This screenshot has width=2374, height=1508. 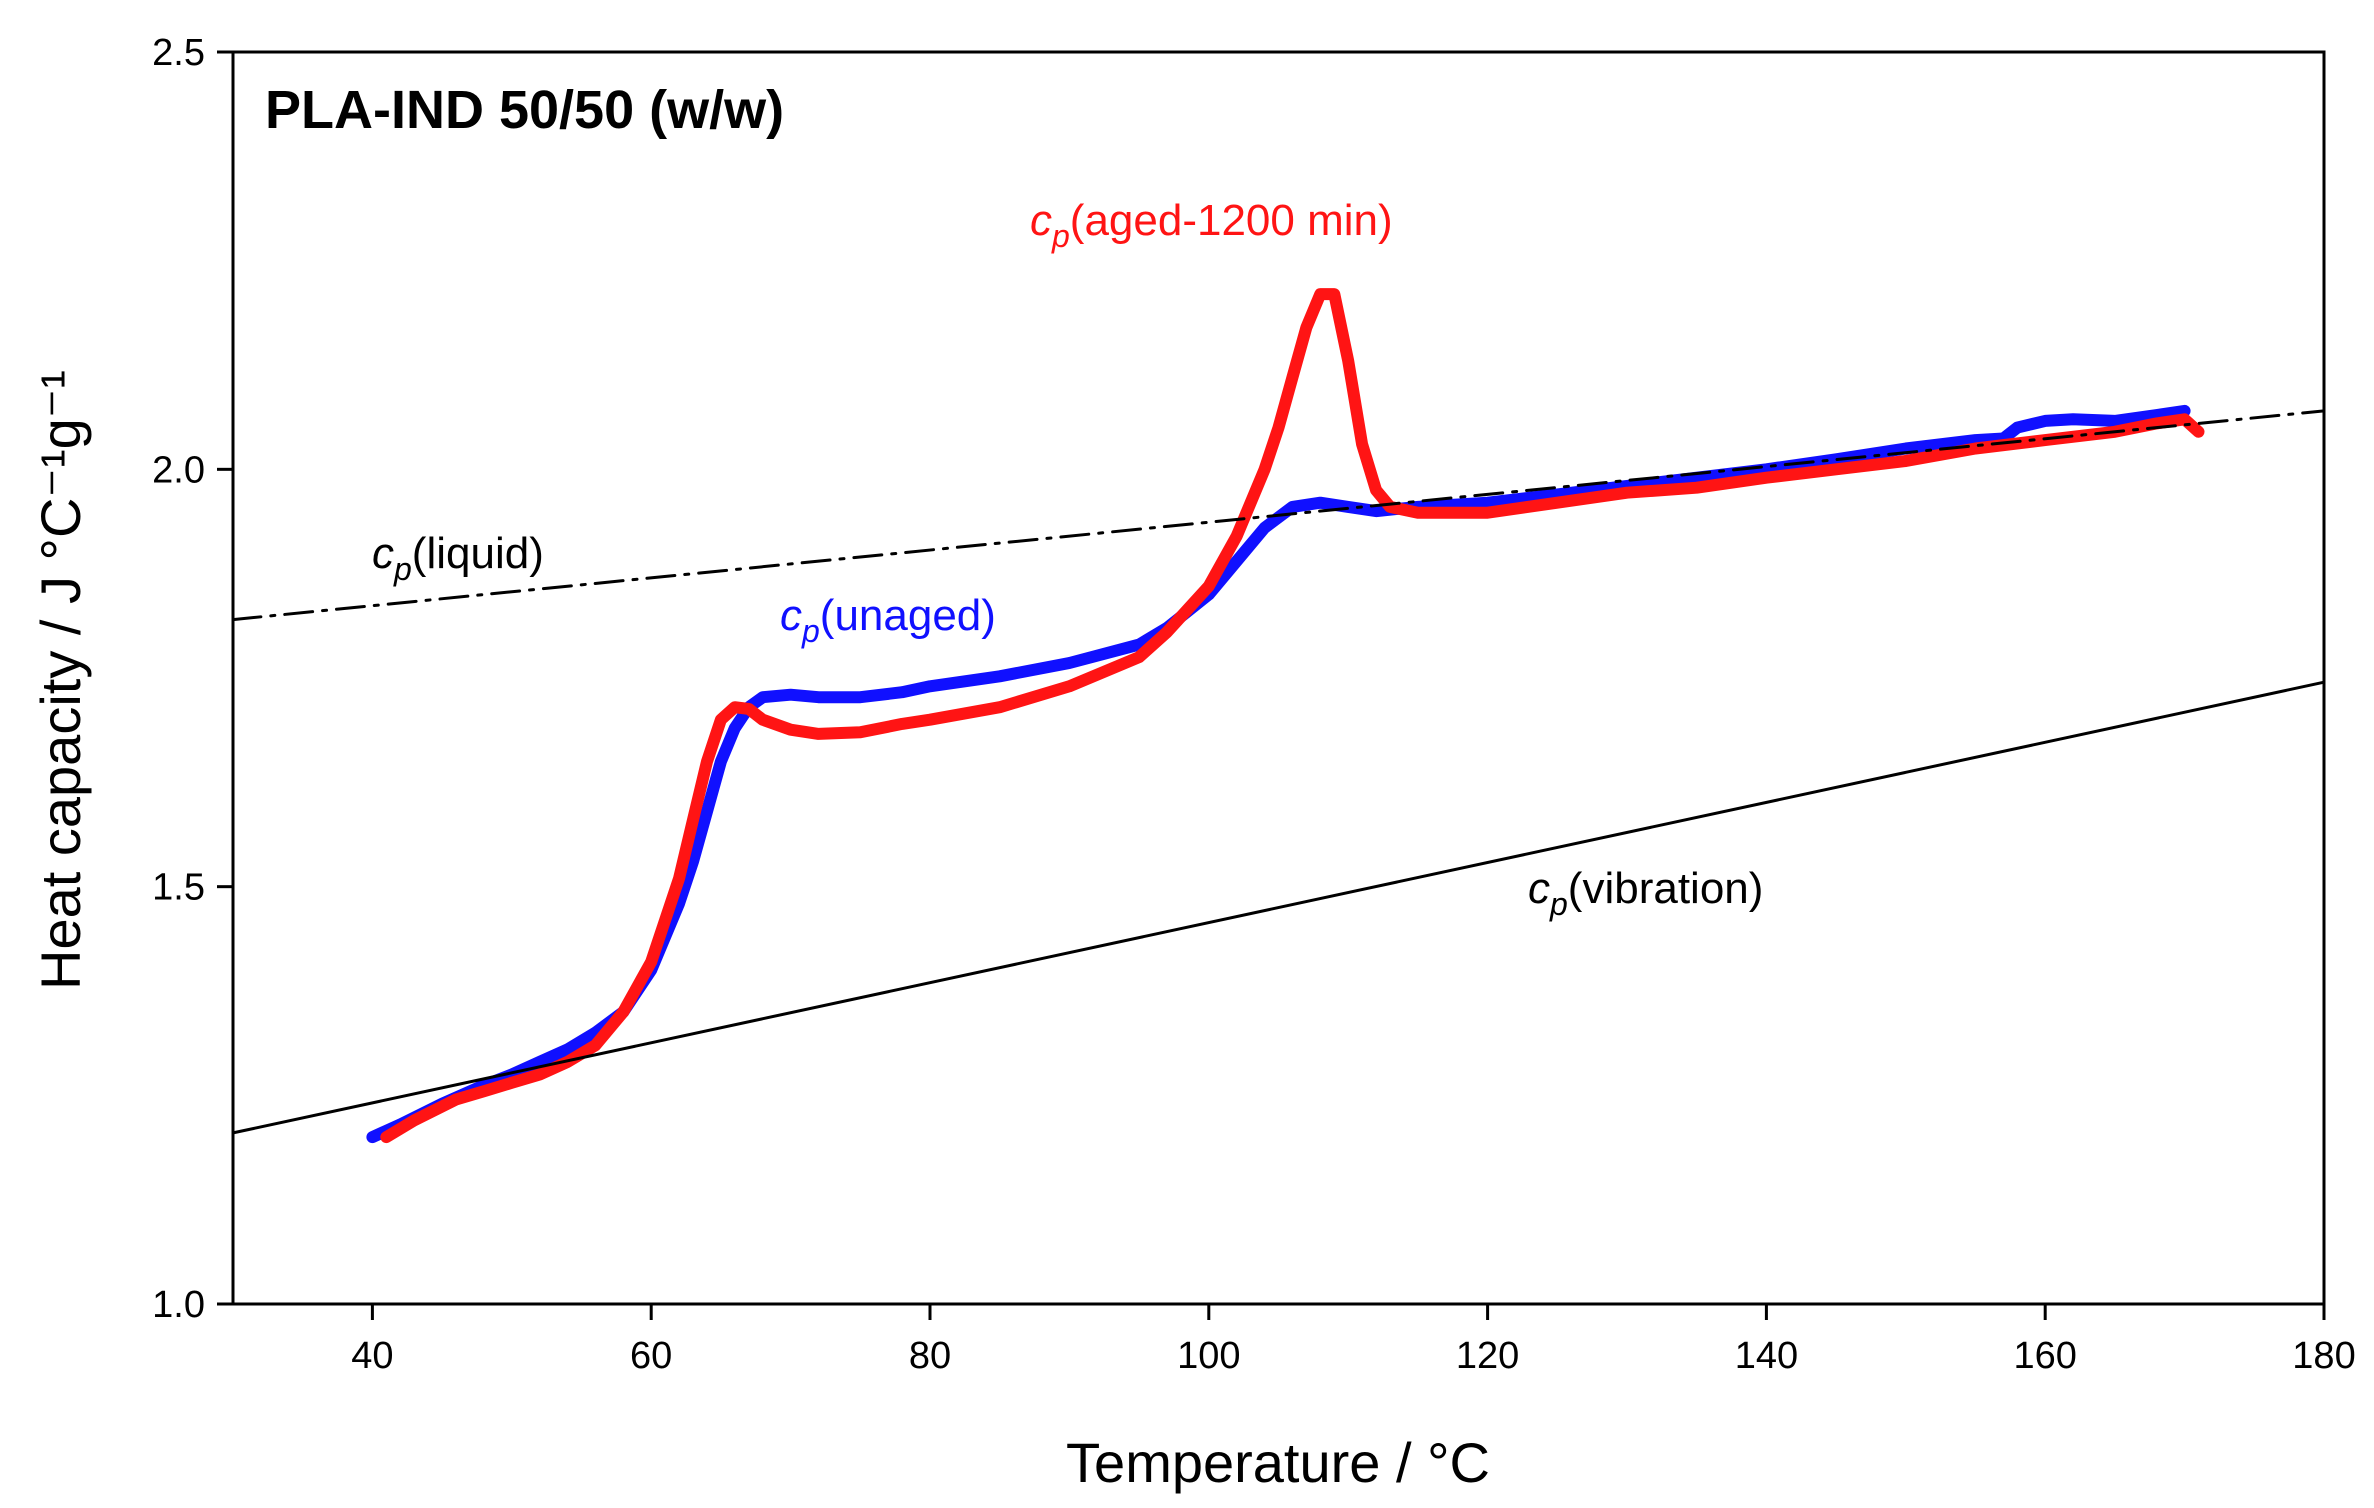 What do you see at coordinates (2044, 1356) in the screenshot?
I see `x-tick-label-6: 160` at bounding box center [2044, 1356].